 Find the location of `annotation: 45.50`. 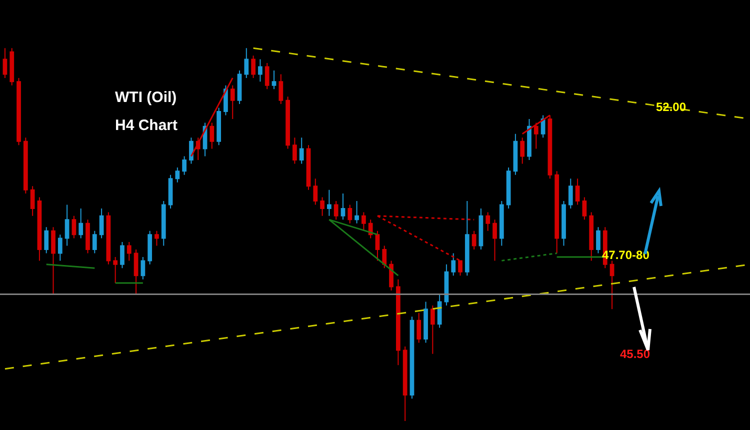

annotation: 45.50 is located at coordinates (635, 354).